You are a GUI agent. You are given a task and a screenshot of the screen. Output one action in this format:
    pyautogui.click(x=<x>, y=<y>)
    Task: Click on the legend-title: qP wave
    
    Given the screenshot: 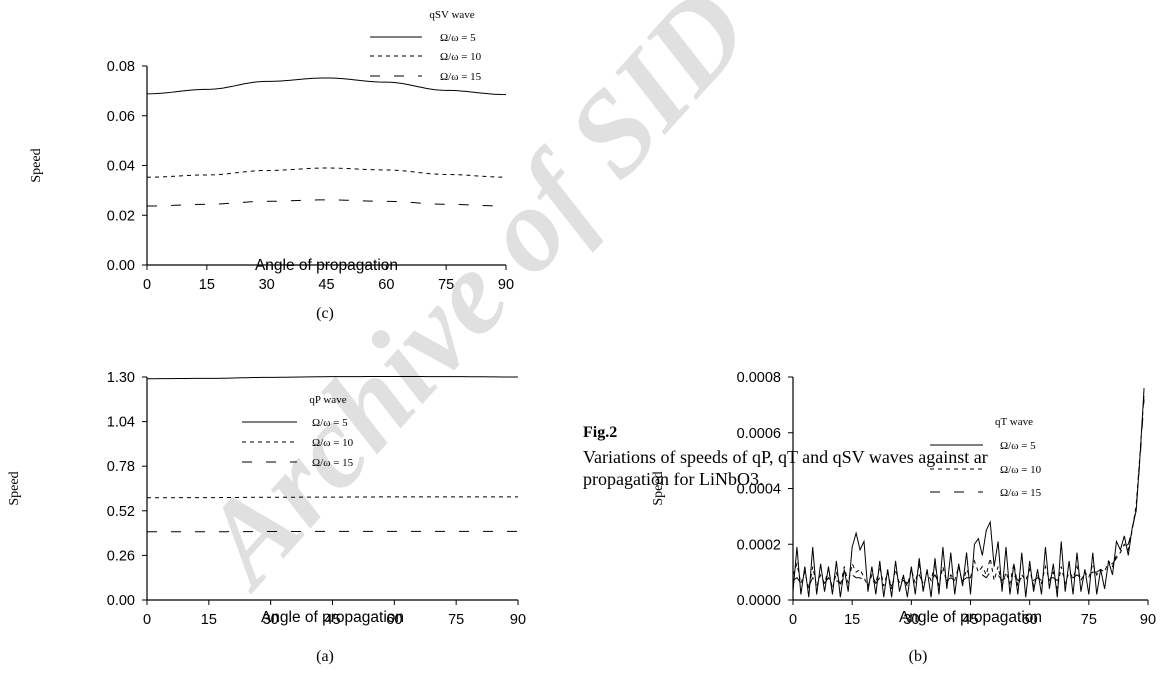 What is the action you would take?
    pyautogui.click(x=327, y=400)
    